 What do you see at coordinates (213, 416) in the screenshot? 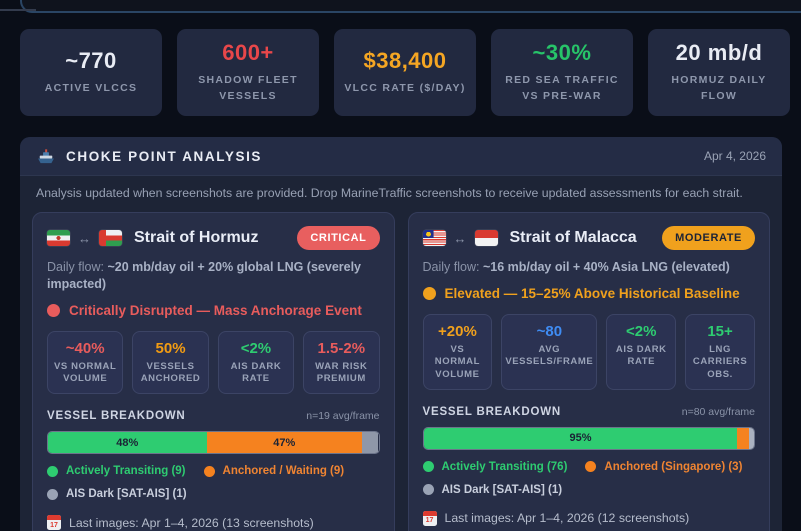
I see `breakdown-header: VESSEL BREAKDOWN n=19 avg/frame` at bounding box center [213, 416].